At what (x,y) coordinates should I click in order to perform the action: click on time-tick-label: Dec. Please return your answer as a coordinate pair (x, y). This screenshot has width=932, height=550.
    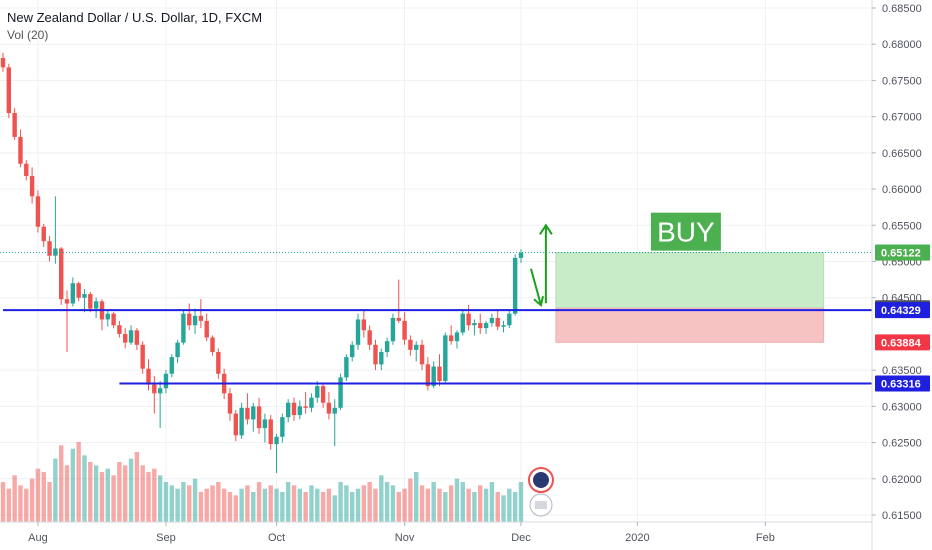
    Looking at the image, I should click on (521, 538).